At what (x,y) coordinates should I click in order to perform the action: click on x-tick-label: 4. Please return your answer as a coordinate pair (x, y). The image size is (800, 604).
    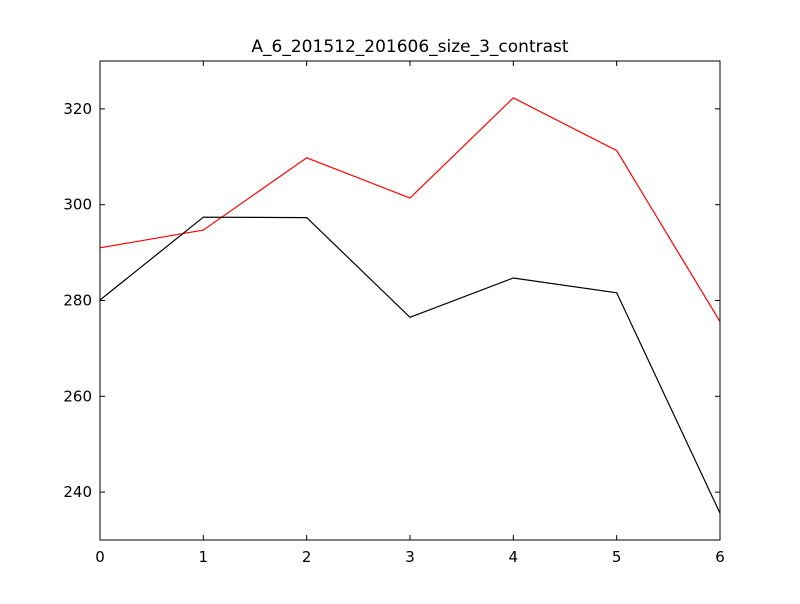
    Looking at the image, I should click on (514, 557).